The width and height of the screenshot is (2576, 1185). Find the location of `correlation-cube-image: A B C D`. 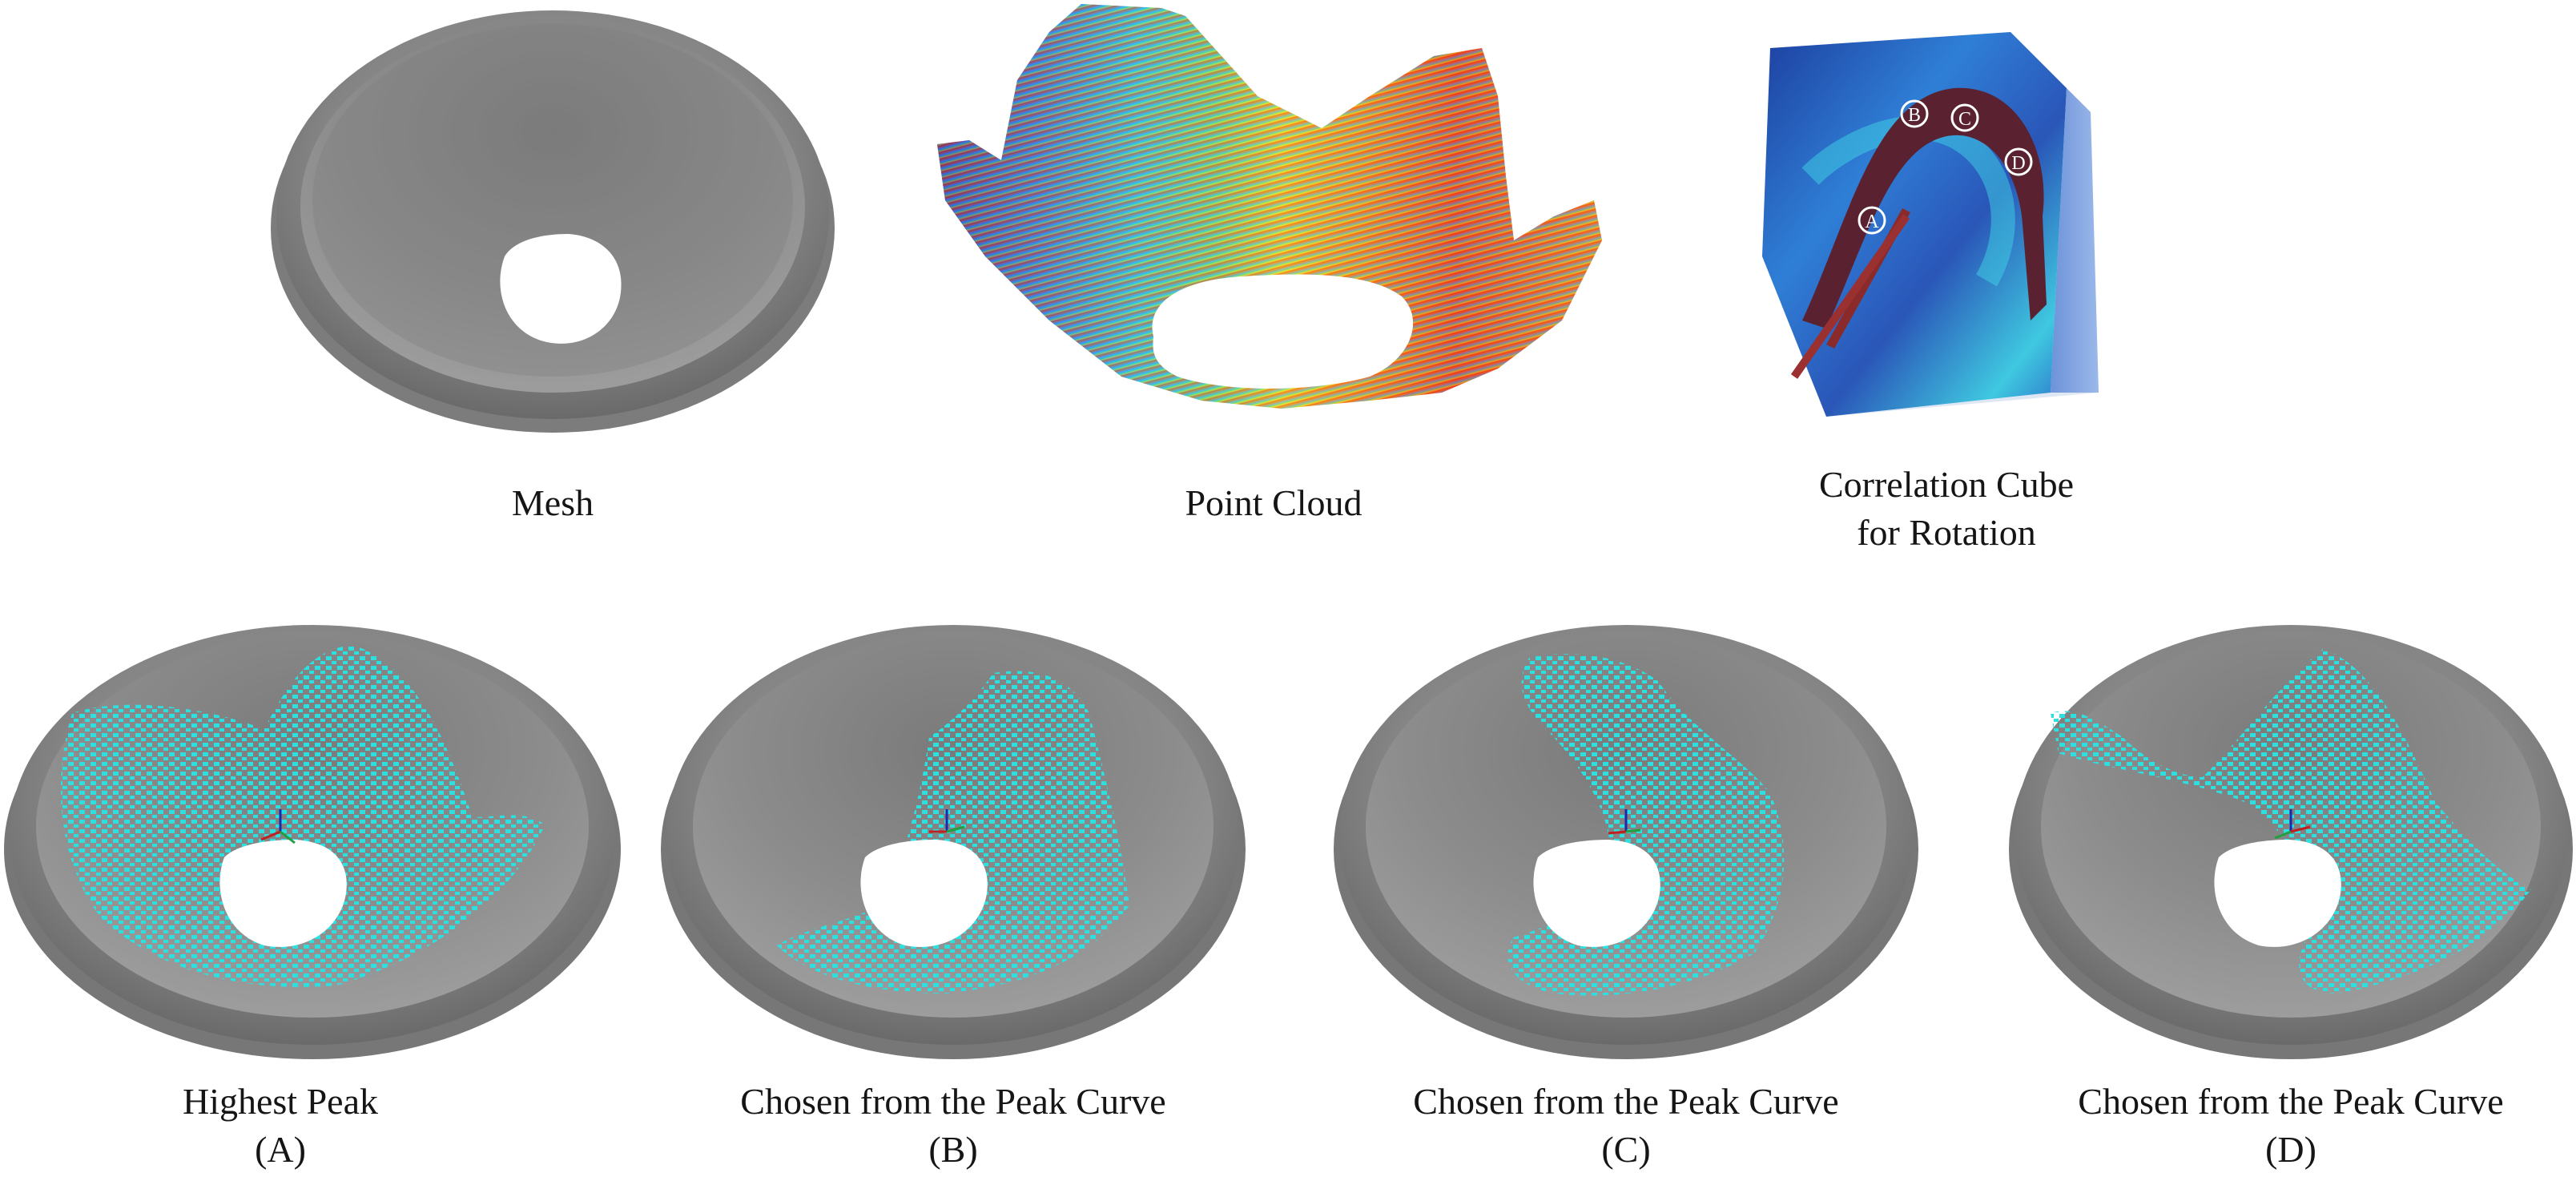

correlation-cube-image: A B C D is located at coordinates (1931, 224).